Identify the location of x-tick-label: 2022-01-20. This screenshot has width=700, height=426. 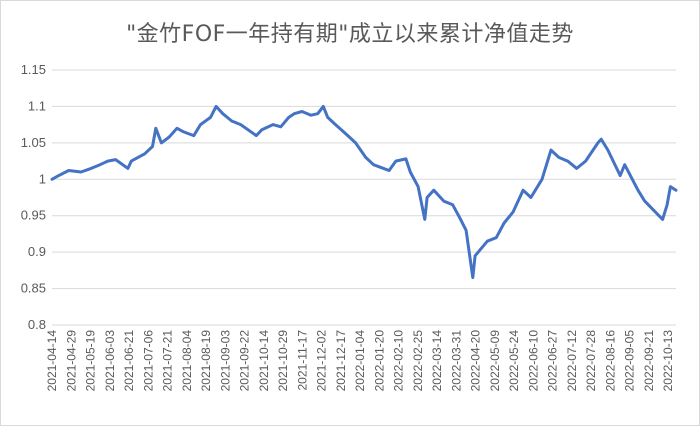
(379, 361).